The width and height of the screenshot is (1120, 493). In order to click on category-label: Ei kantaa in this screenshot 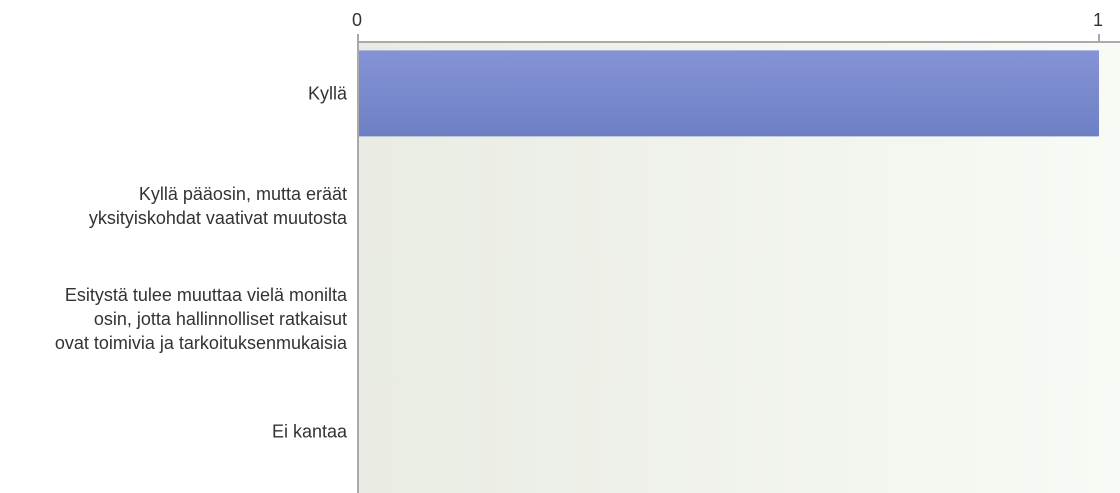, I will do `click(310, 432)`.